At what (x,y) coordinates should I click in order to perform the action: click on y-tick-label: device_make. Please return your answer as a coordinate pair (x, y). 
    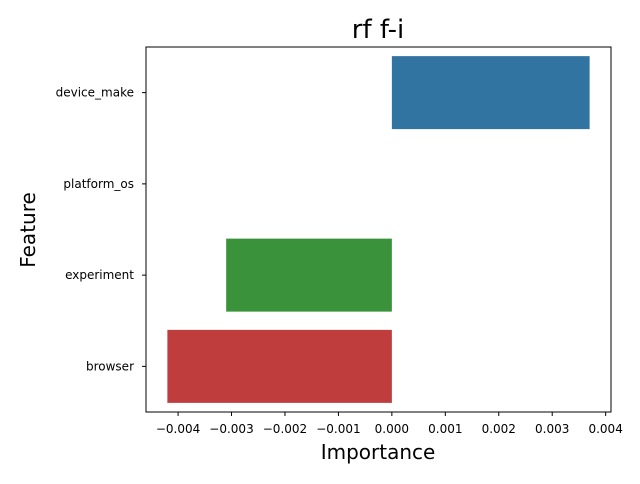
    Looking at the image, I should click on (95, 93).